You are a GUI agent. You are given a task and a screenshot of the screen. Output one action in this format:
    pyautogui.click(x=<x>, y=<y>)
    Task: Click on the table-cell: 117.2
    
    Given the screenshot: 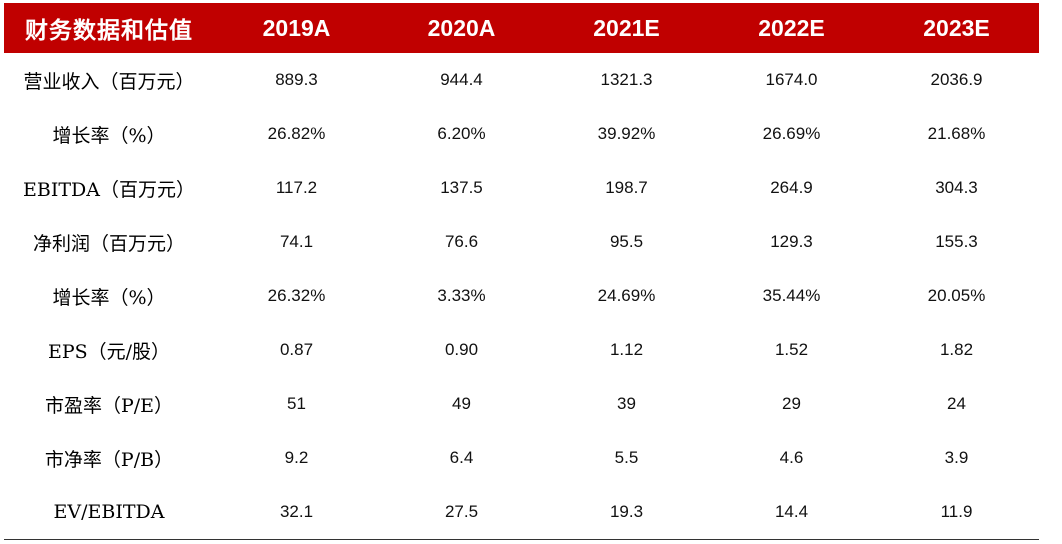 What is the action you would take?
    pyautogui.click(x=296, y=187)
    